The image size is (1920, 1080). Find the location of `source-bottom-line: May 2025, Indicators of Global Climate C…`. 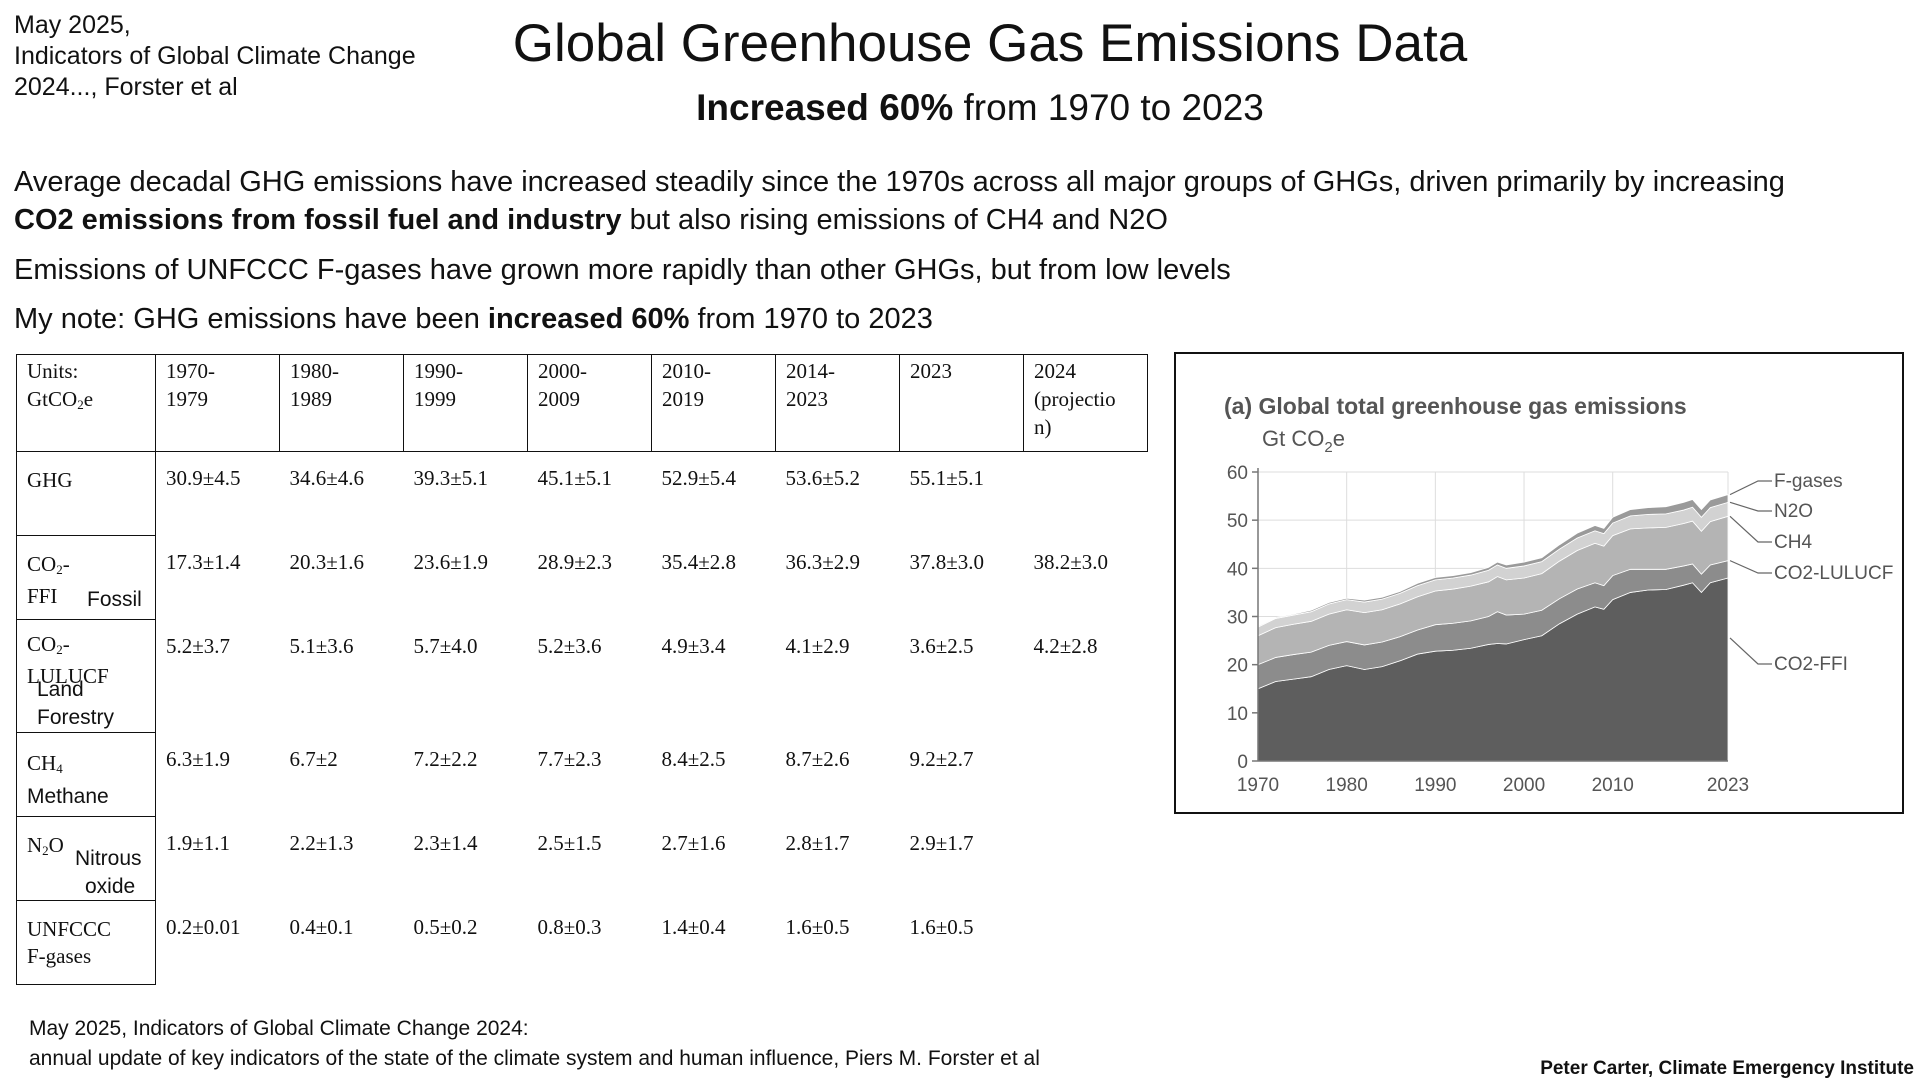

source-bottom-line: May 2025, Indicators of Global Climate C… is located at coordinates (279, 1028).